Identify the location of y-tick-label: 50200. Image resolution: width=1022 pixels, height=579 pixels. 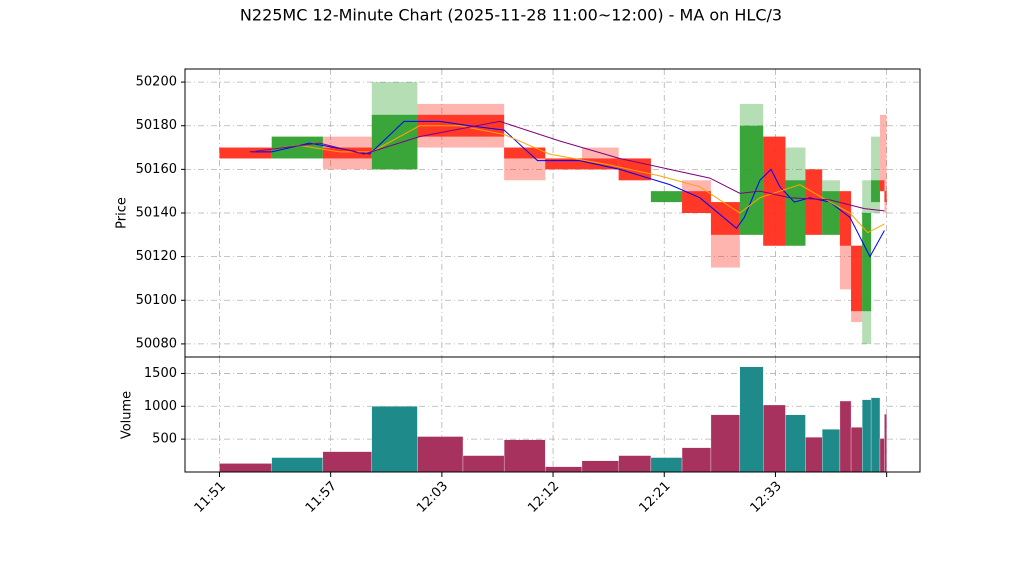
(156, 82).